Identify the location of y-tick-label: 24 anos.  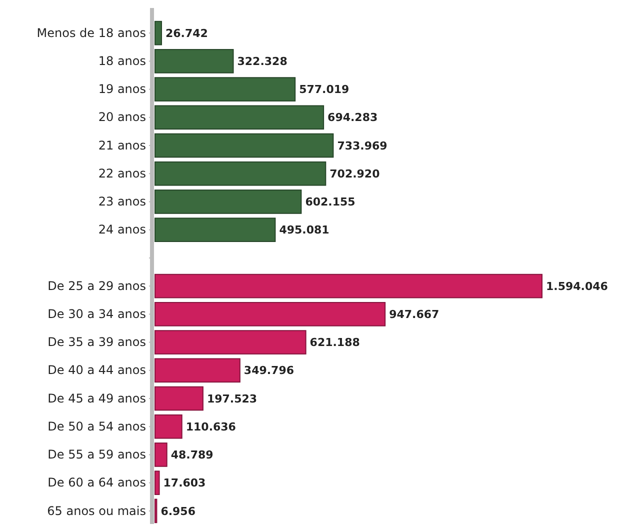
(122, 229).